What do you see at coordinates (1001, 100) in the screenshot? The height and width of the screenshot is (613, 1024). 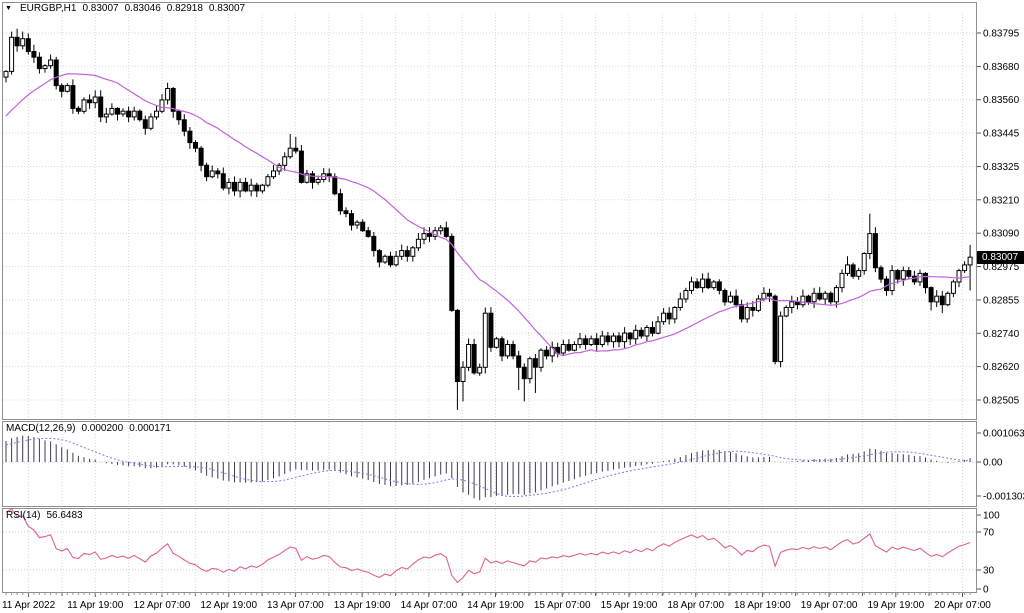 I see `price-tick-label: 0.83560` at bounding box center [1001, 100].